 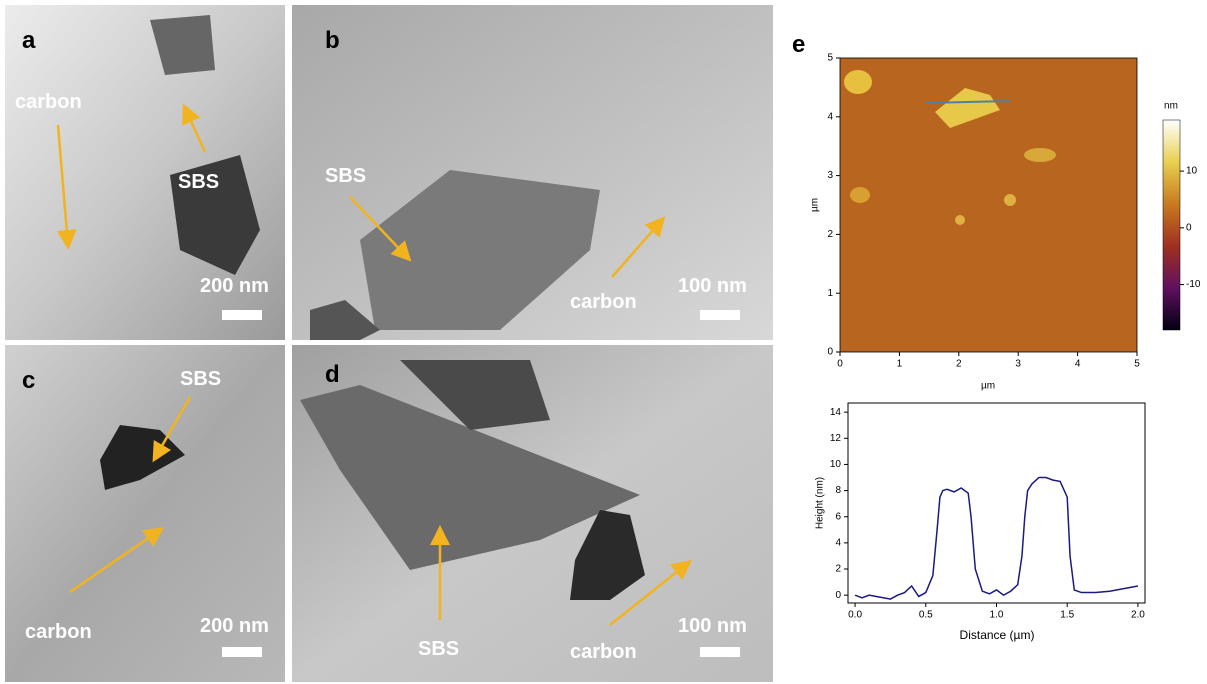 What do you see at coordinates (830, 58) in the screenshot?
I see `y-tick-label: 5` at bounding box center [830, 58].